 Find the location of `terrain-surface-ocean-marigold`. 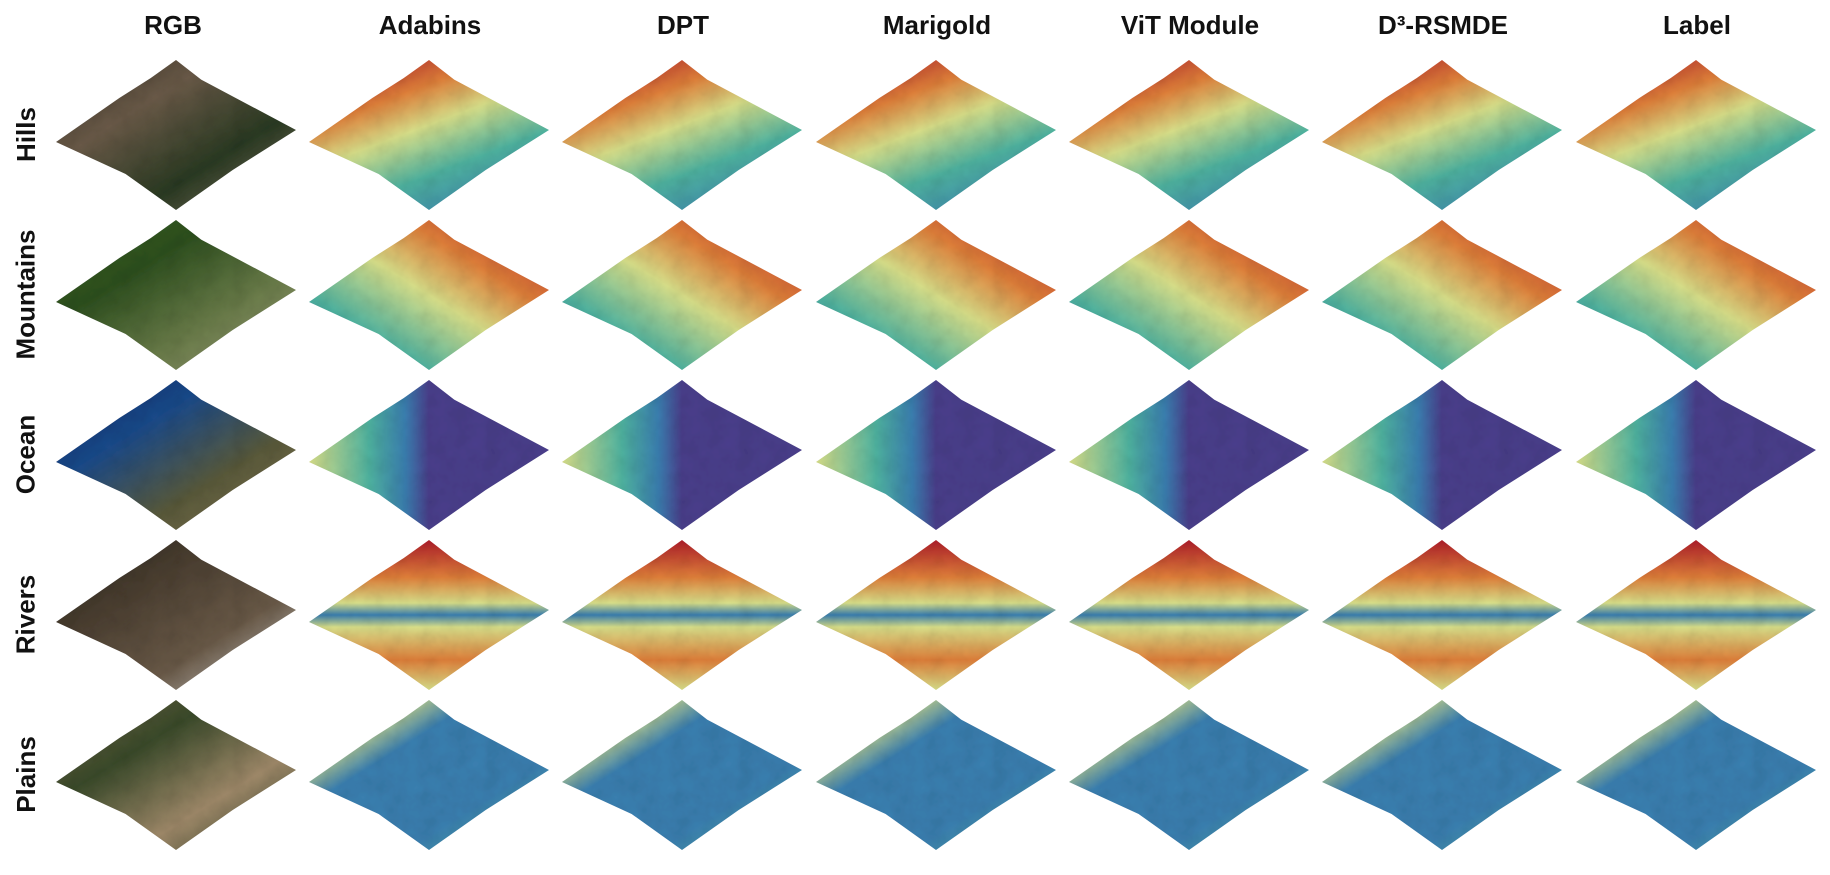

terrain-surface-ocean-marigold is located at coordinates (936, 455).